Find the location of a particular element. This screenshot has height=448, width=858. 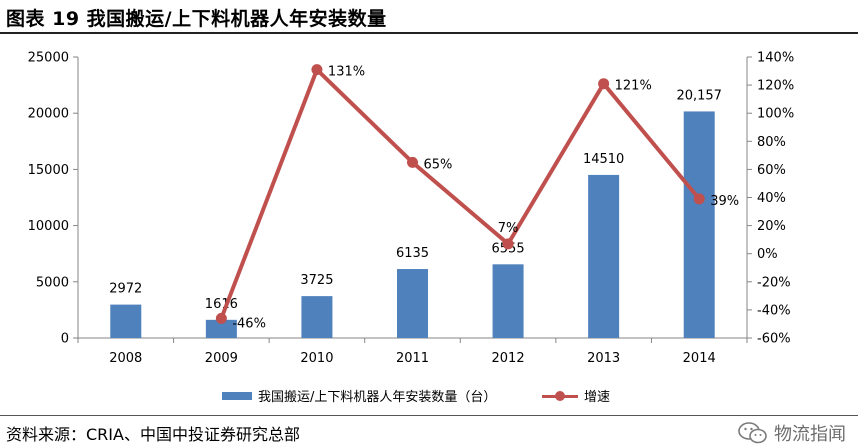

bar-value-label: 3725 is located at coordinates (316, 280).